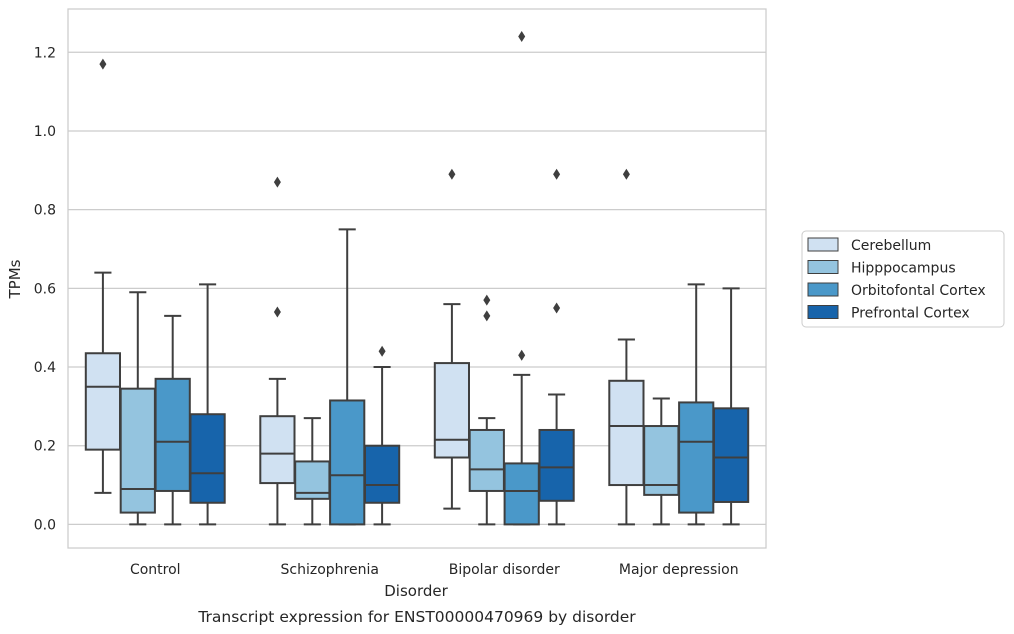  Describe the element at coordinates (45, 53) in the screenshot. I see `y-tick-label: 1.2` at that location.